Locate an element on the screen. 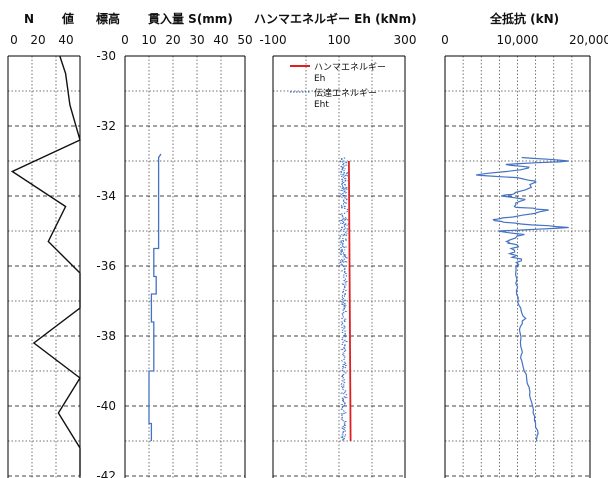 The width and height of the screenshot is (608, 478). hammer-energy-line is located at coordinates (350, 301).